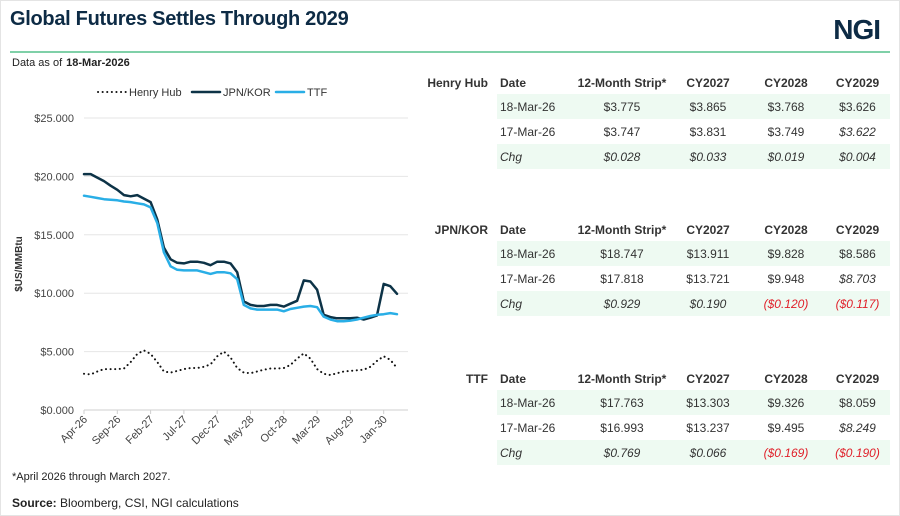 The height and width of the screenshot is (516, 900). Describe the element at coordinates (57, 411) in the screenshot. I see `y-tick-label: $0.000` at that location.